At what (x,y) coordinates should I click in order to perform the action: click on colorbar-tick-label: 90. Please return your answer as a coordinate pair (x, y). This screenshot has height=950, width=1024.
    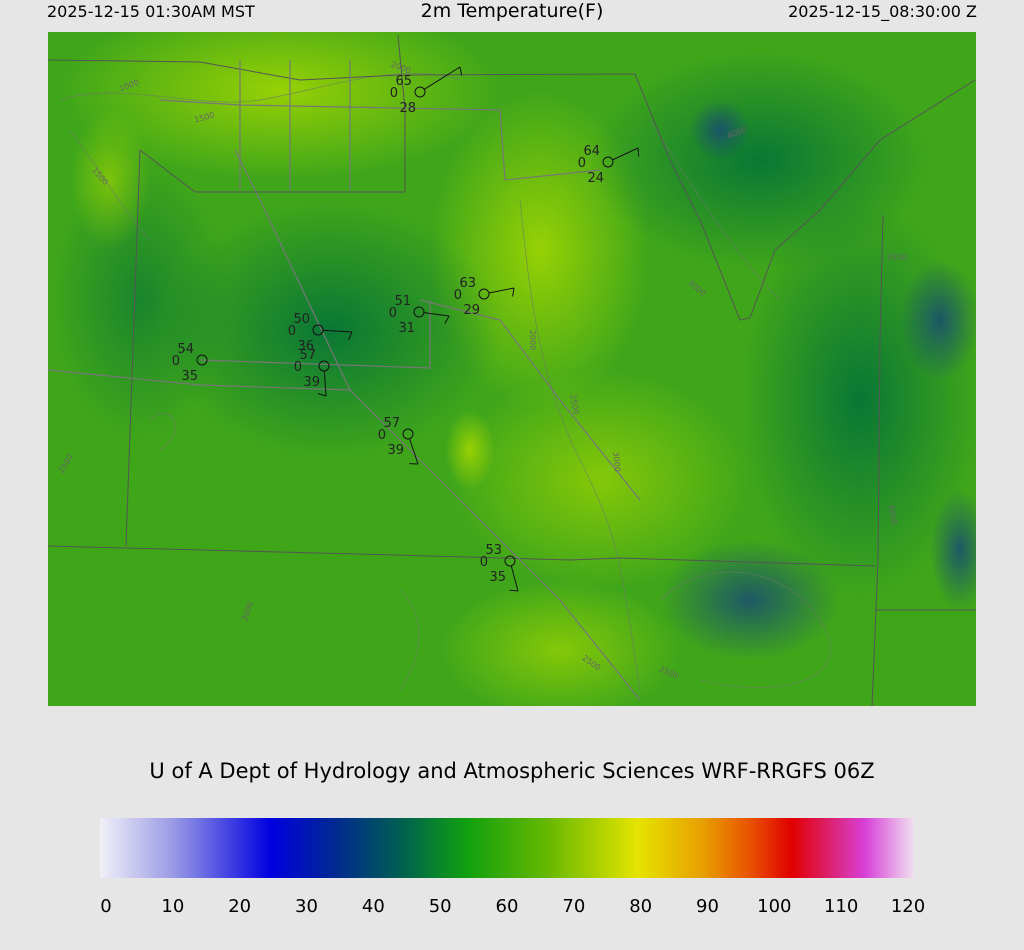
    Looking at the image, I should click on (707, 906).